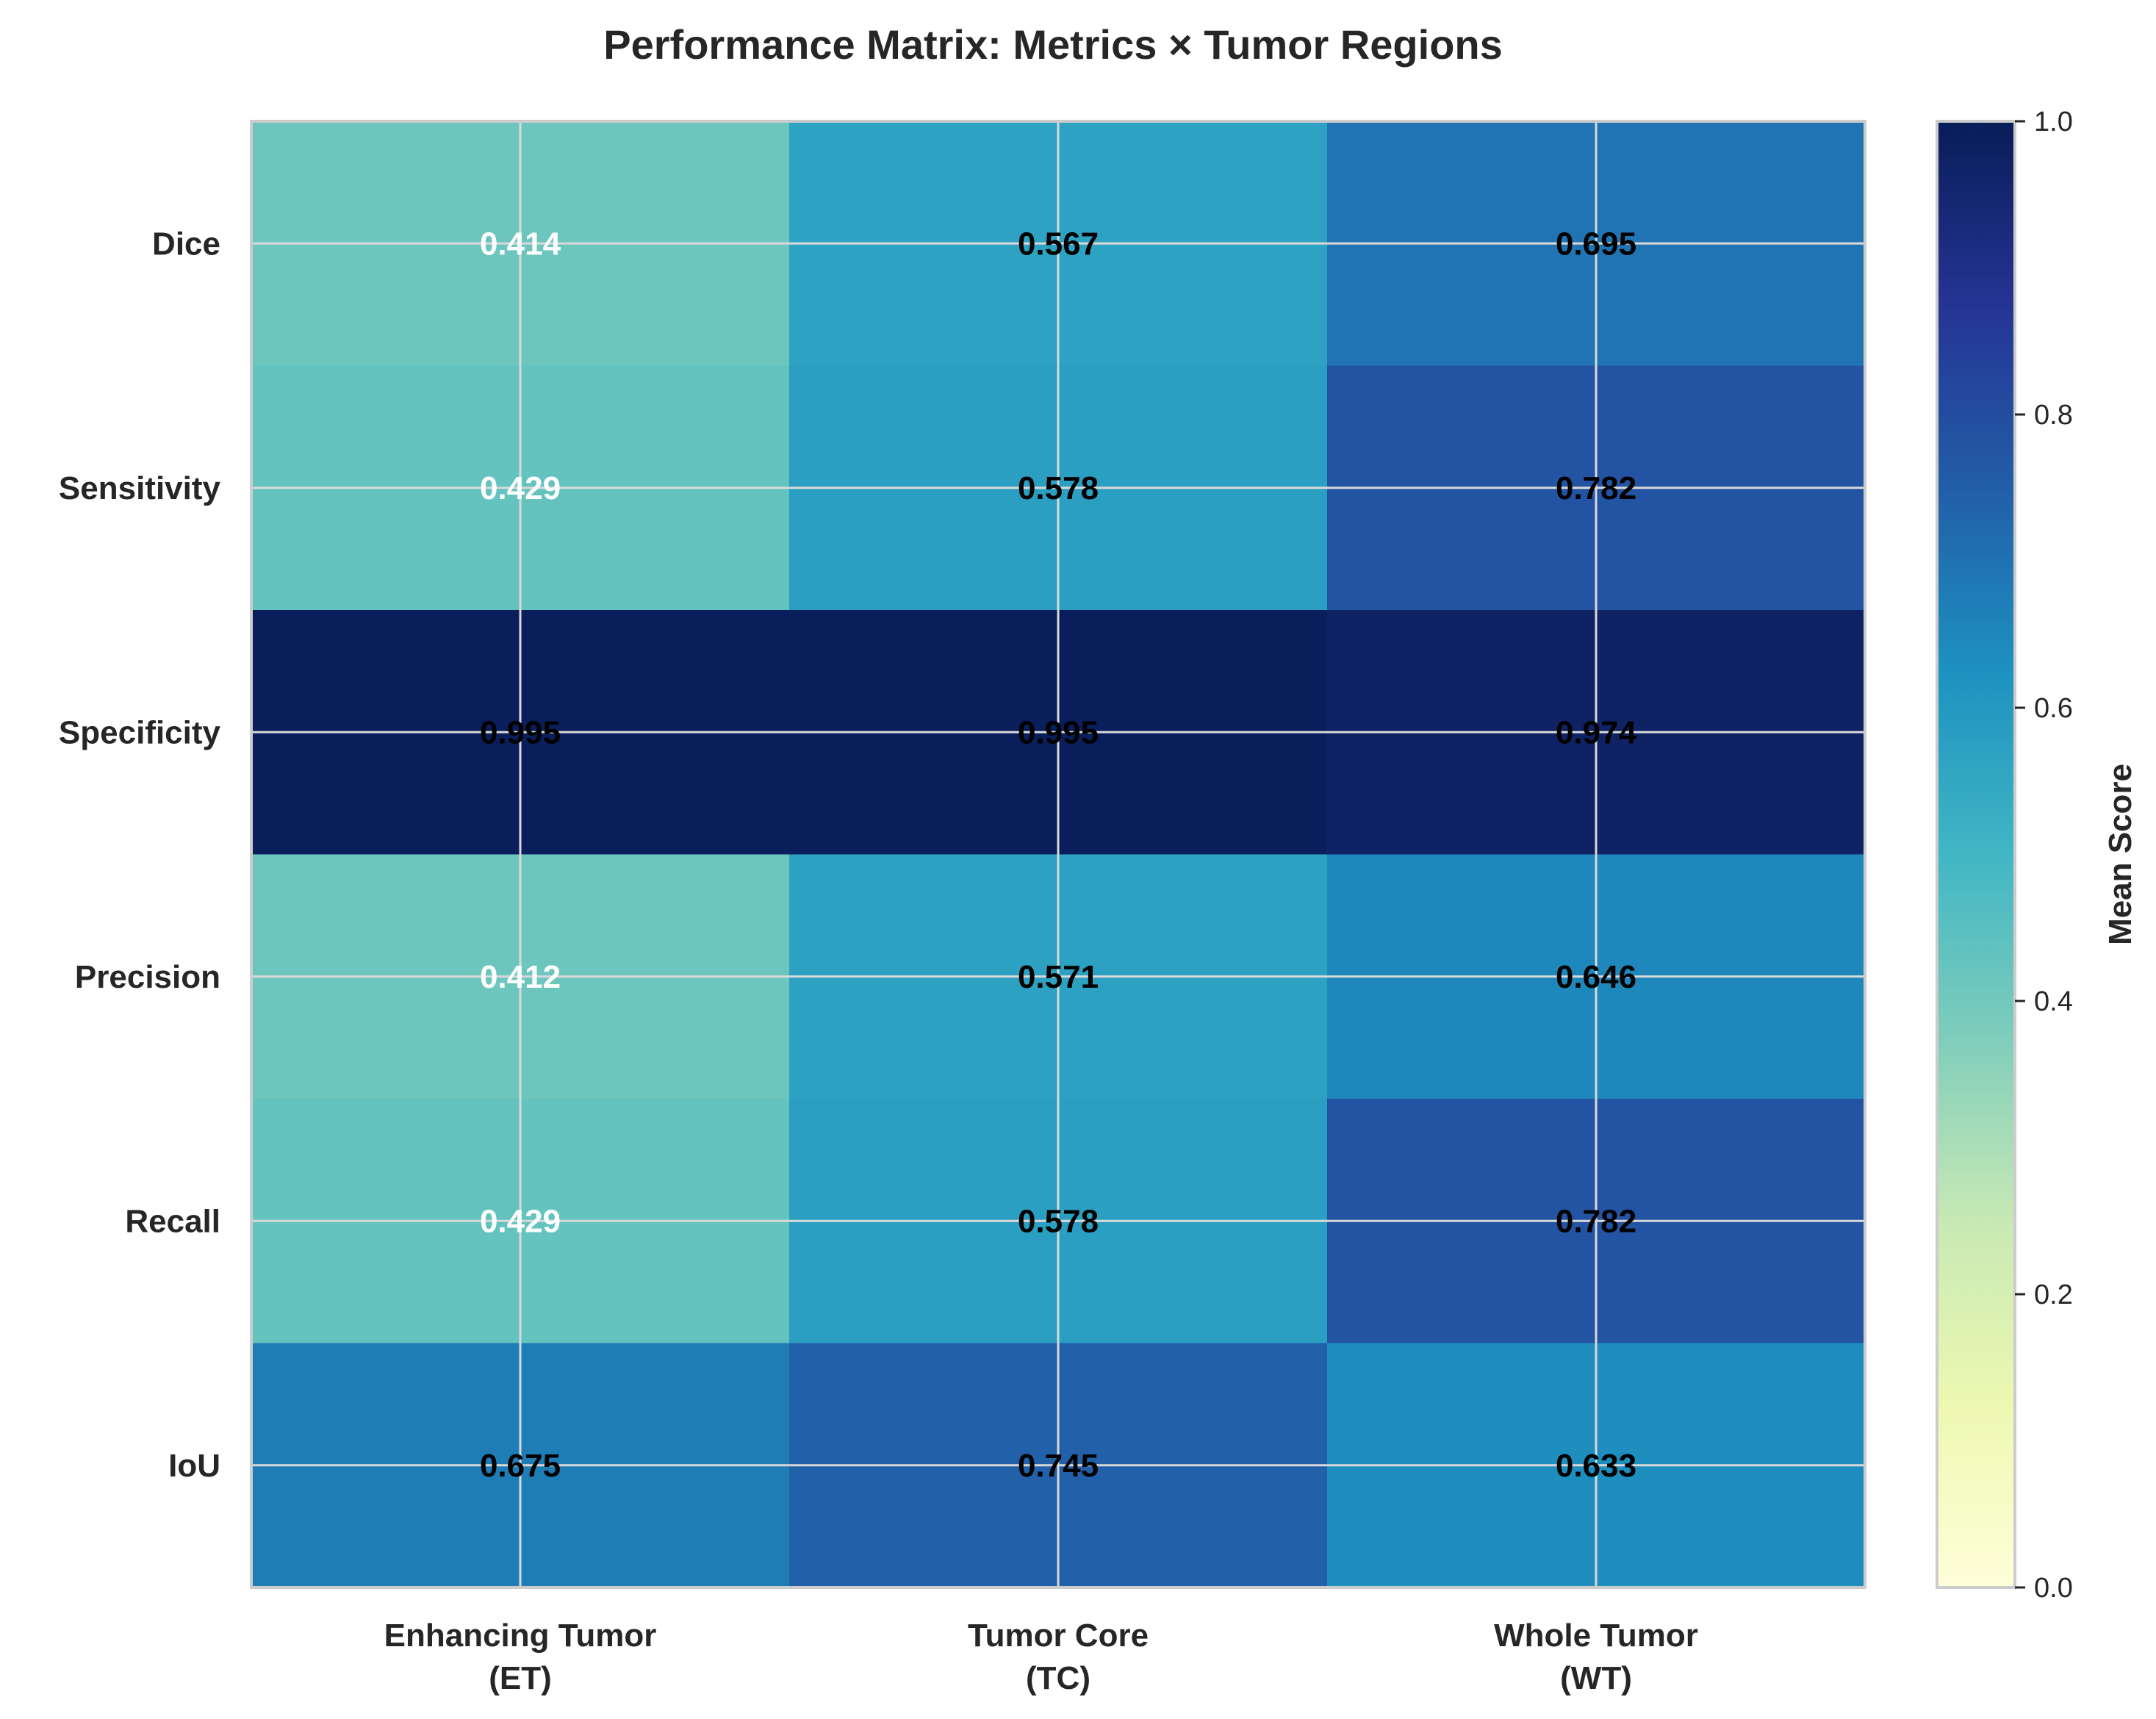  Describe the element at coordinates (520, 1678) in the screenshot. I see `column-label: (ET)` at that location.